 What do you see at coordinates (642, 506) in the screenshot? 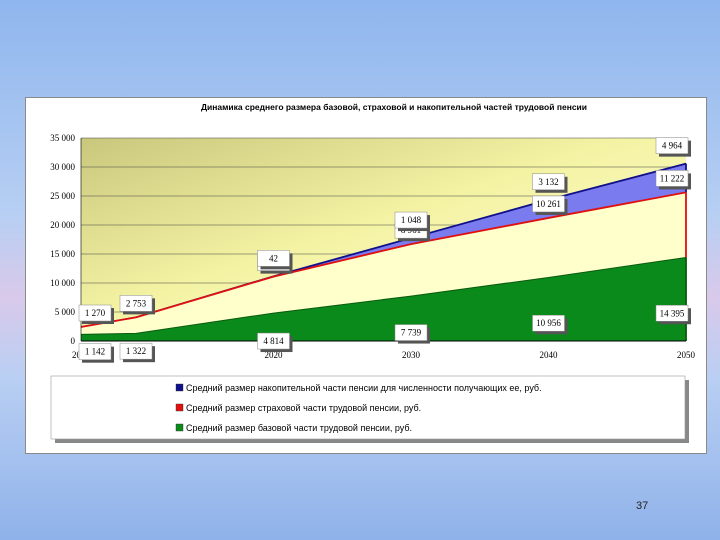
I see `page-number: 37` at bounding box center [642, 506].